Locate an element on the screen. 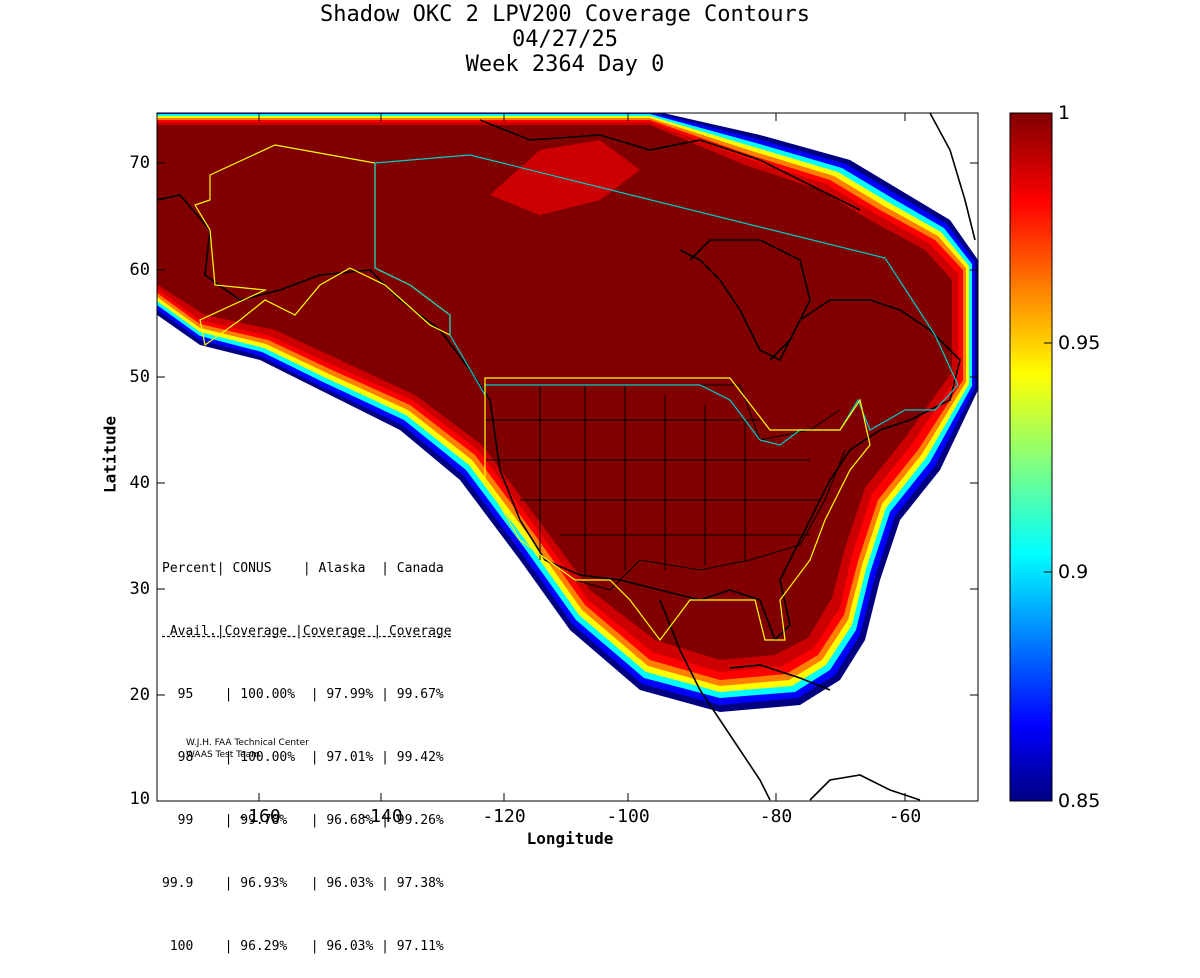  x-tick-label: -60 is located at coordinates (905, 816).